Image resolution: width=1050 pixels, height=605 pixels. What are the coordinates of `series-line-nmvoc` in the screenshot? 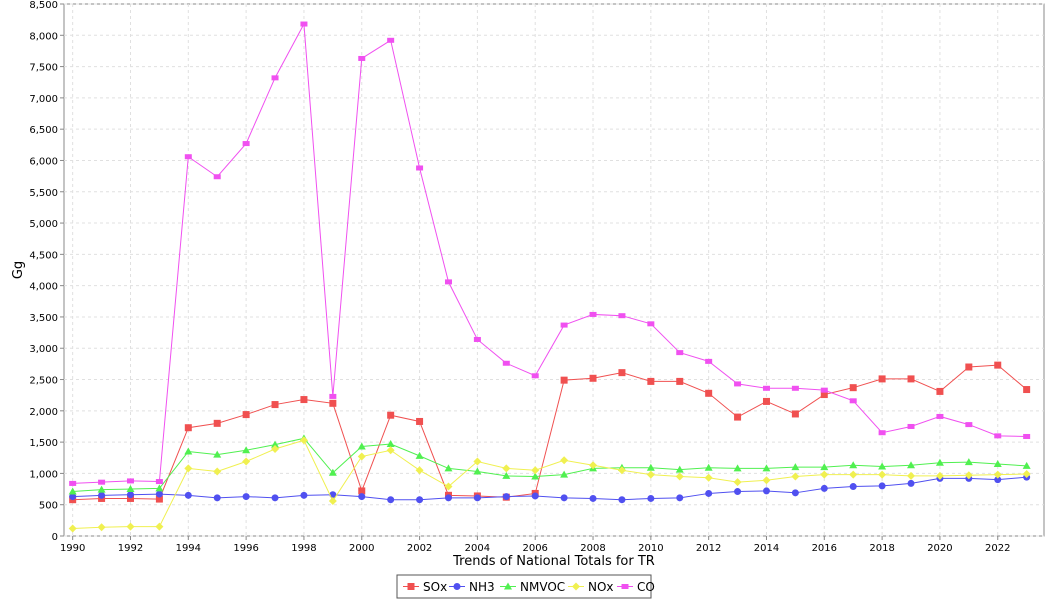 It's located at (549, 465).